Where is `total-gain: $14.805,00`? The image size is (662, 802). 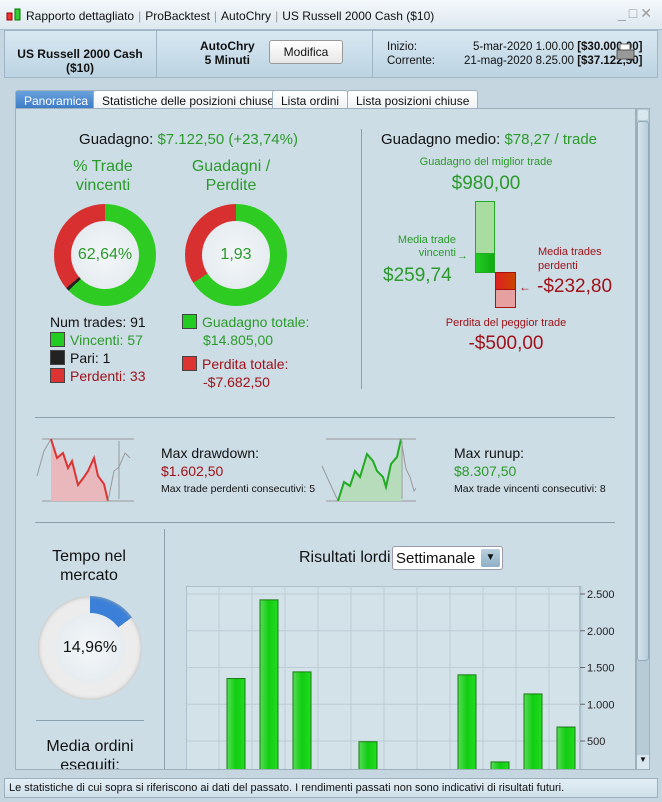
total-gain: $14.805,00 is located at coordinates (238, 340).